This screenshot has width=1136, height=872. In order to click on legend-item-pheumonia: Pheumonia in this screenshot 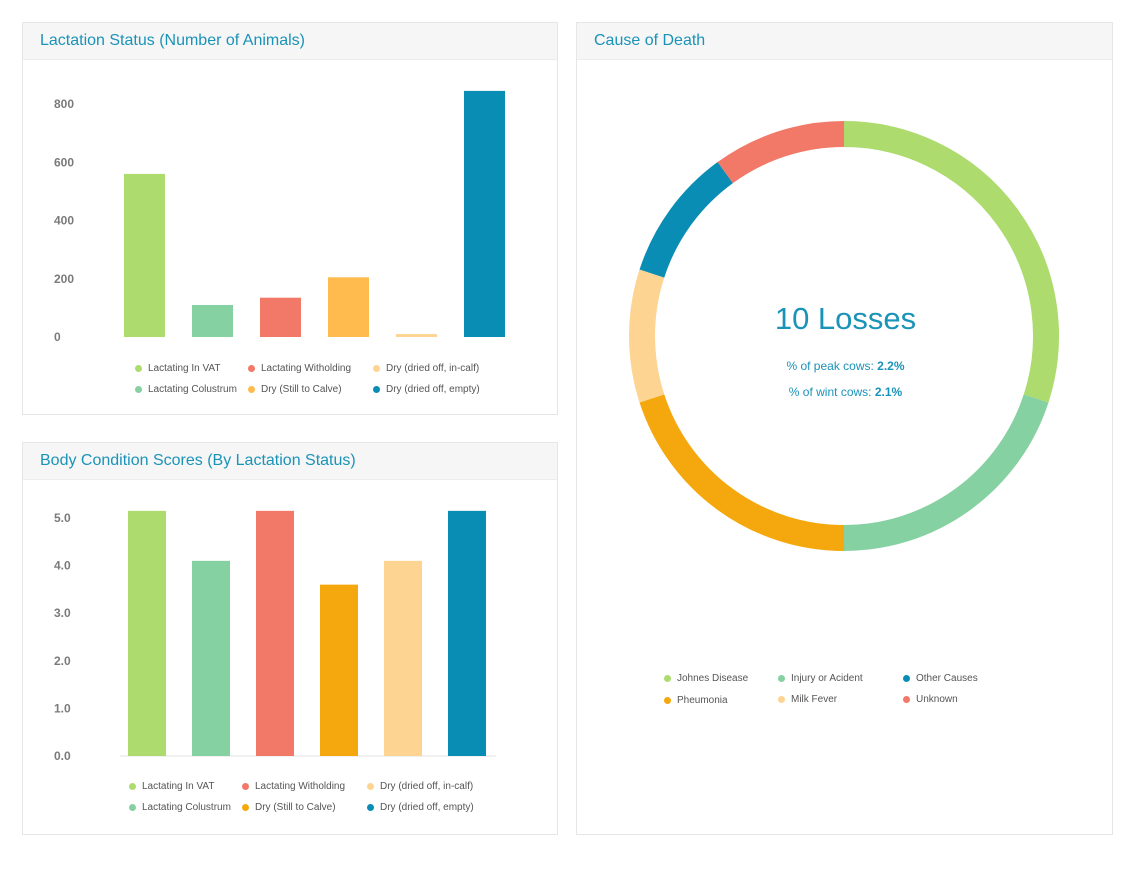, I will do `click(696, 700)`.